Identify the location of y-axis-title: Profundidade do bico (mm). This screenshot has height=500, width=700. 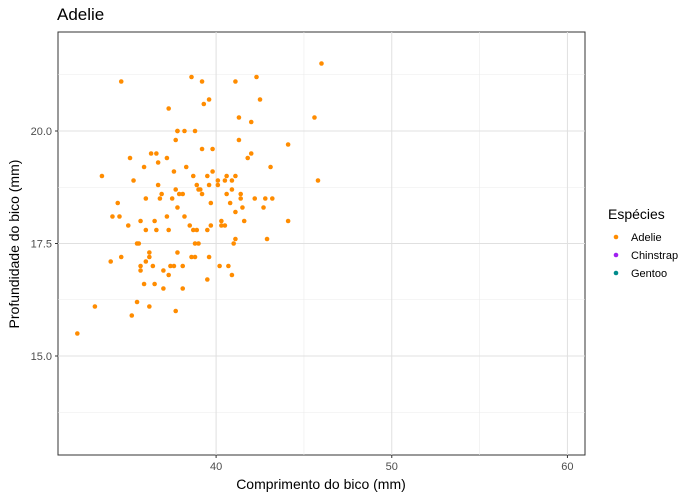
(14, 244).